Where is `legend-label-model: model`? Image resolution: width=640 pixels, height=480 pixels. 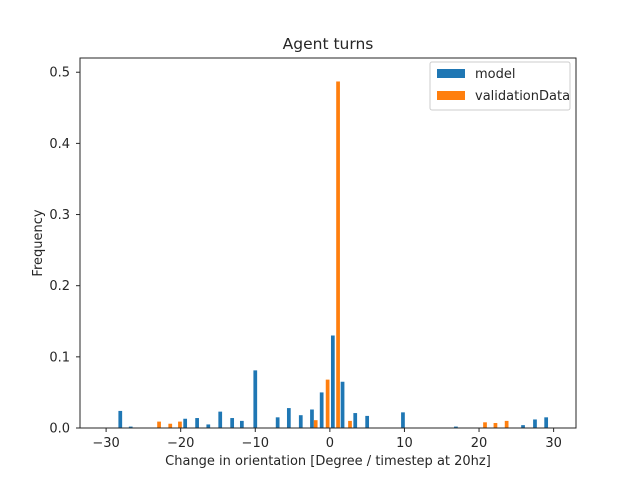
legend-label-model: model is located at coordinates (495, 74).